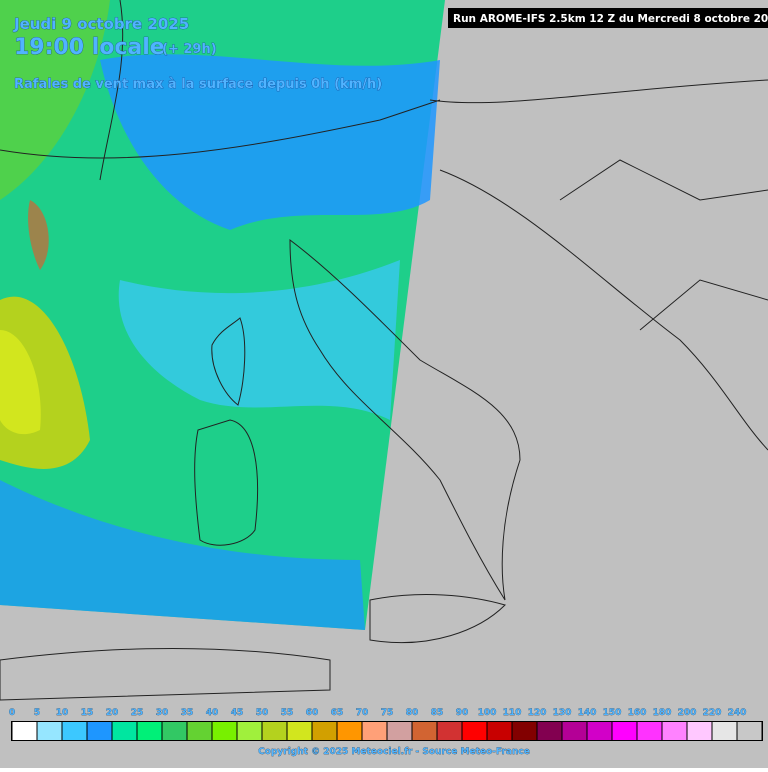 Image resolution: width=768 pixels, height=772 pixels. I want to click on legend-label: 110, so click(512, 713).